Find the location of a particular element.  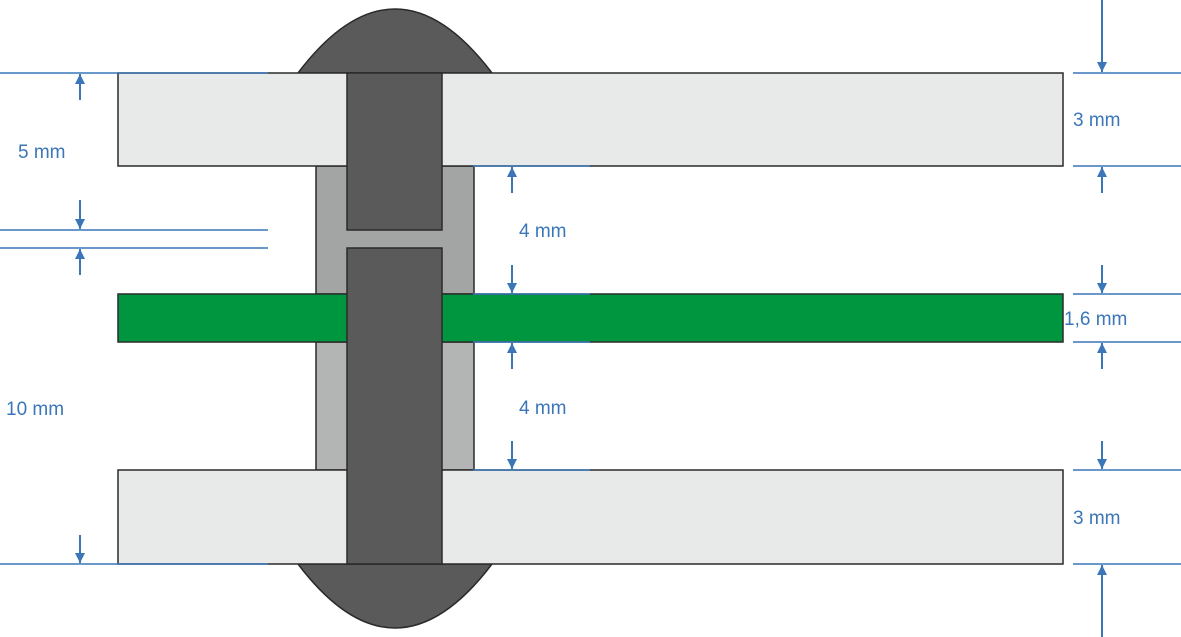

pcb-board is located at coordinates (590, 318).